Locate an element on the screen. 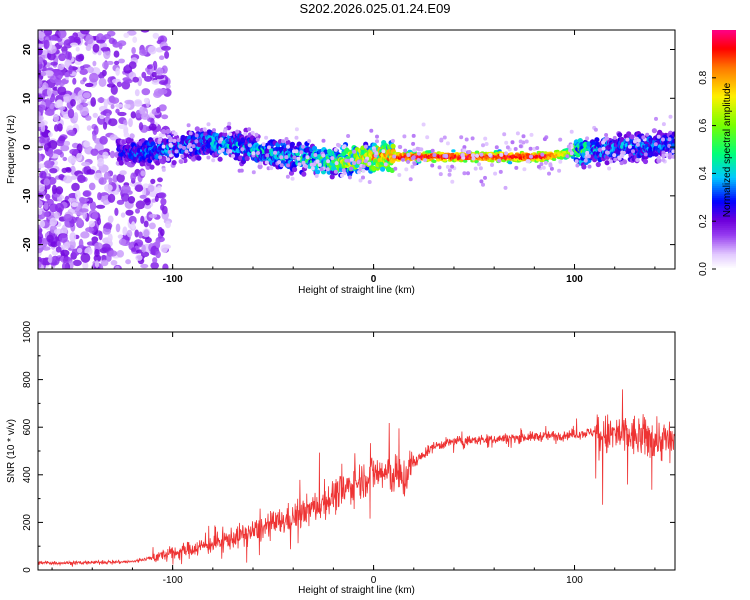  y-tick-label: -20 is located at coordinates (27, 244).